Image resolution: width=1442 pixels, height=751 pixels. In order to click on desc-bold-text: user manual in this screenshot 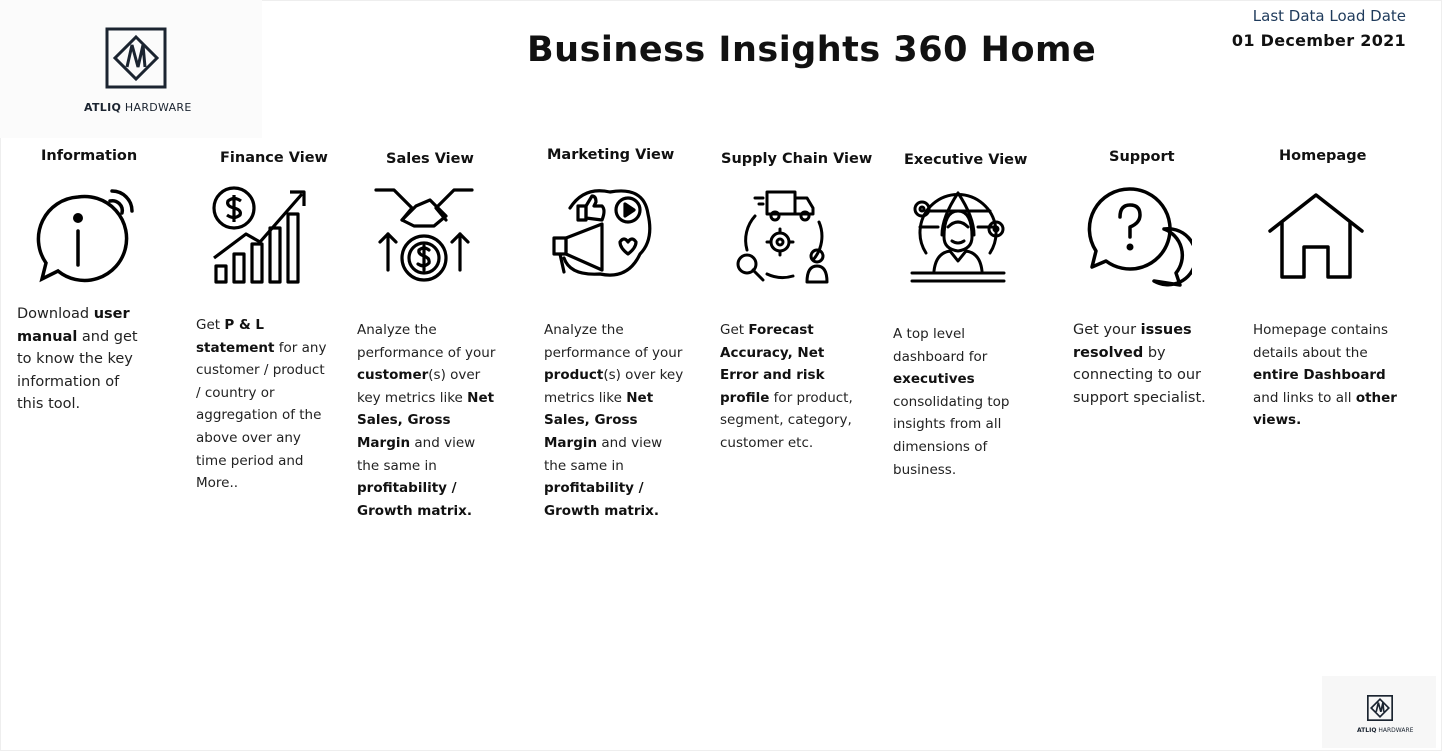, I will do `click(73, 325)`.